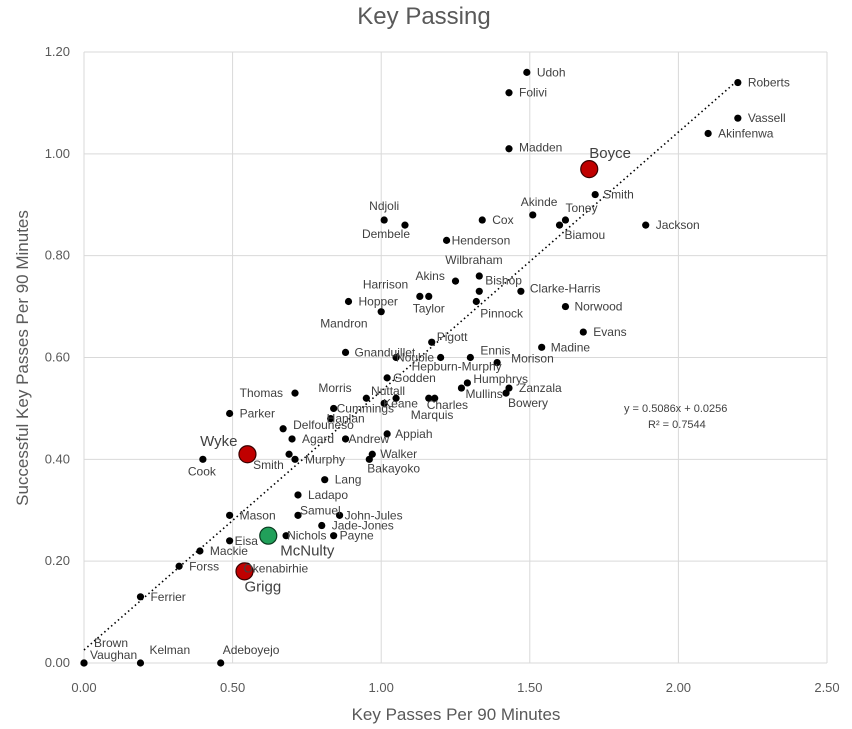 This screenshot has height=729, width=852. Describe the element at coordinates (470, 357) in the screenshot. I see `point-ennis` at that location.